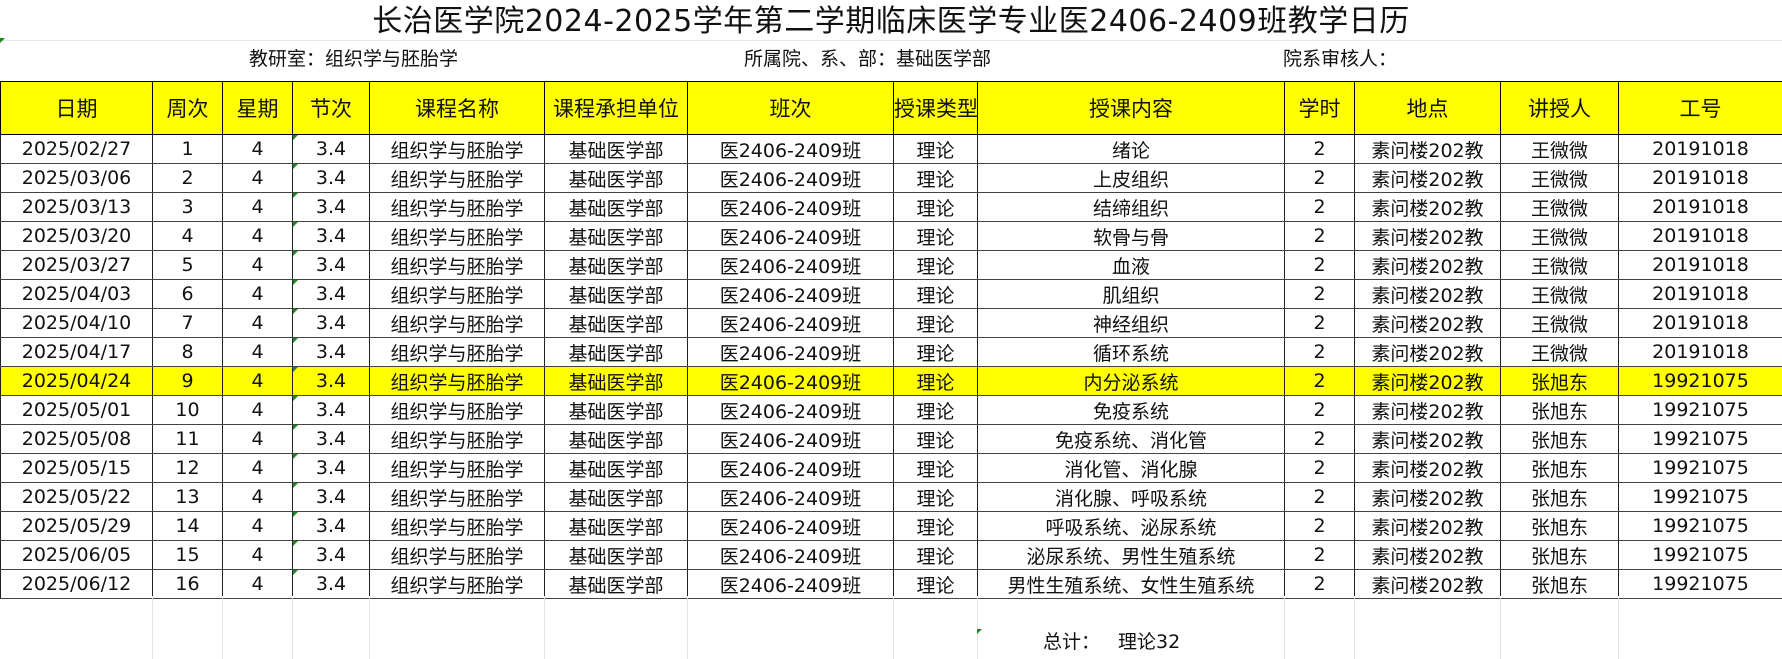 This screenshot has width=1782, height=659. I want to click on cell-content: 绪论, so click(1131, 149).